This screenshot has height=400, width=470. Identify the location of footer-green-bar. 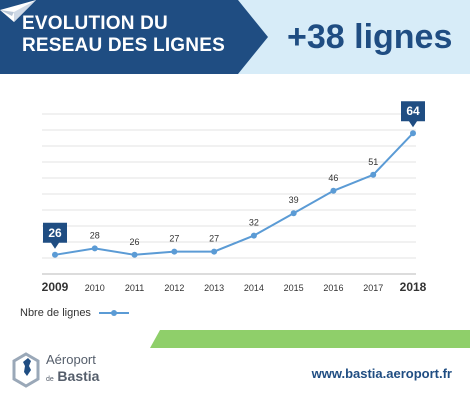
(310, 339).